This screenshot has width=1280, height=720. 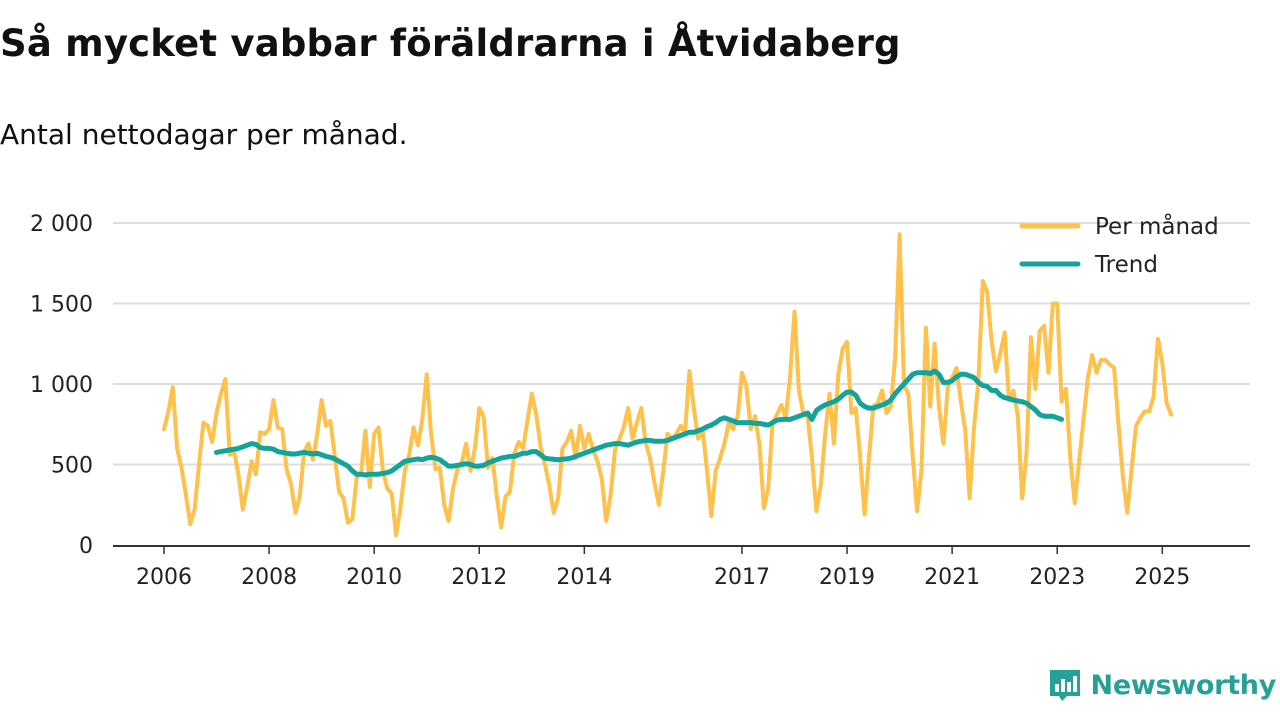 What do you see at coordinates (1126, 265) in the screenshot?
I see `legend-label: Trend` at bounding box center [1126, 265].